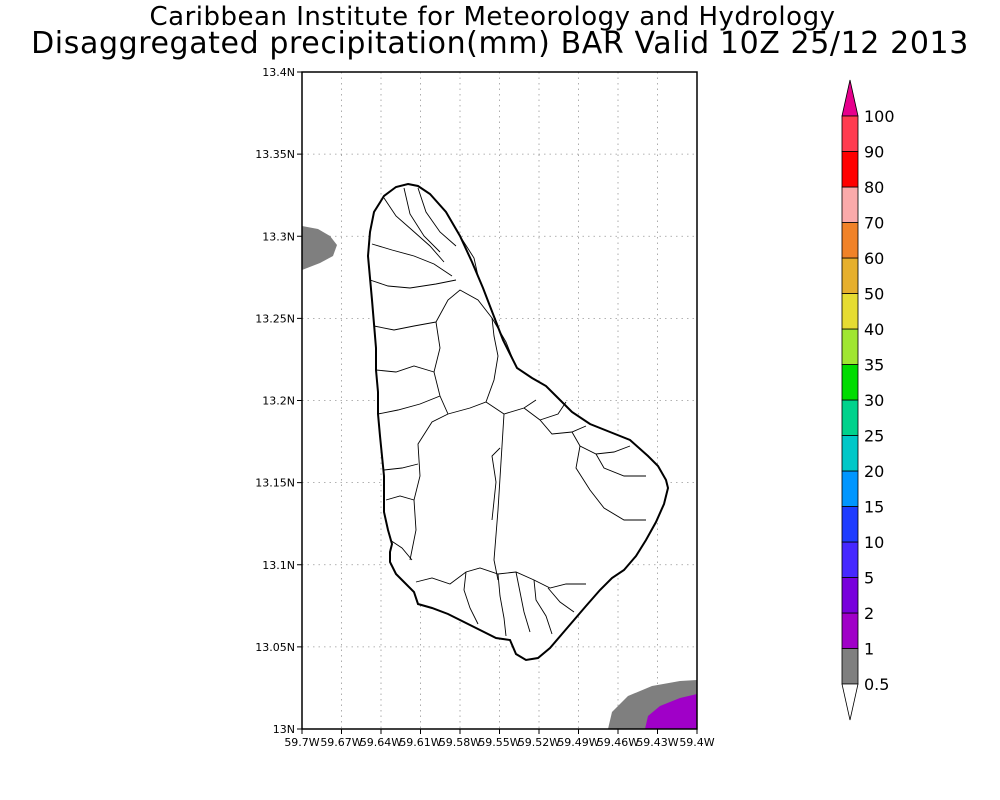 Image resolution: width=1000 pixels, height=800 pixels. Describe the element at coordinates (874, 152) in the screenshot. I see `colorbar-label: 90` at that location.